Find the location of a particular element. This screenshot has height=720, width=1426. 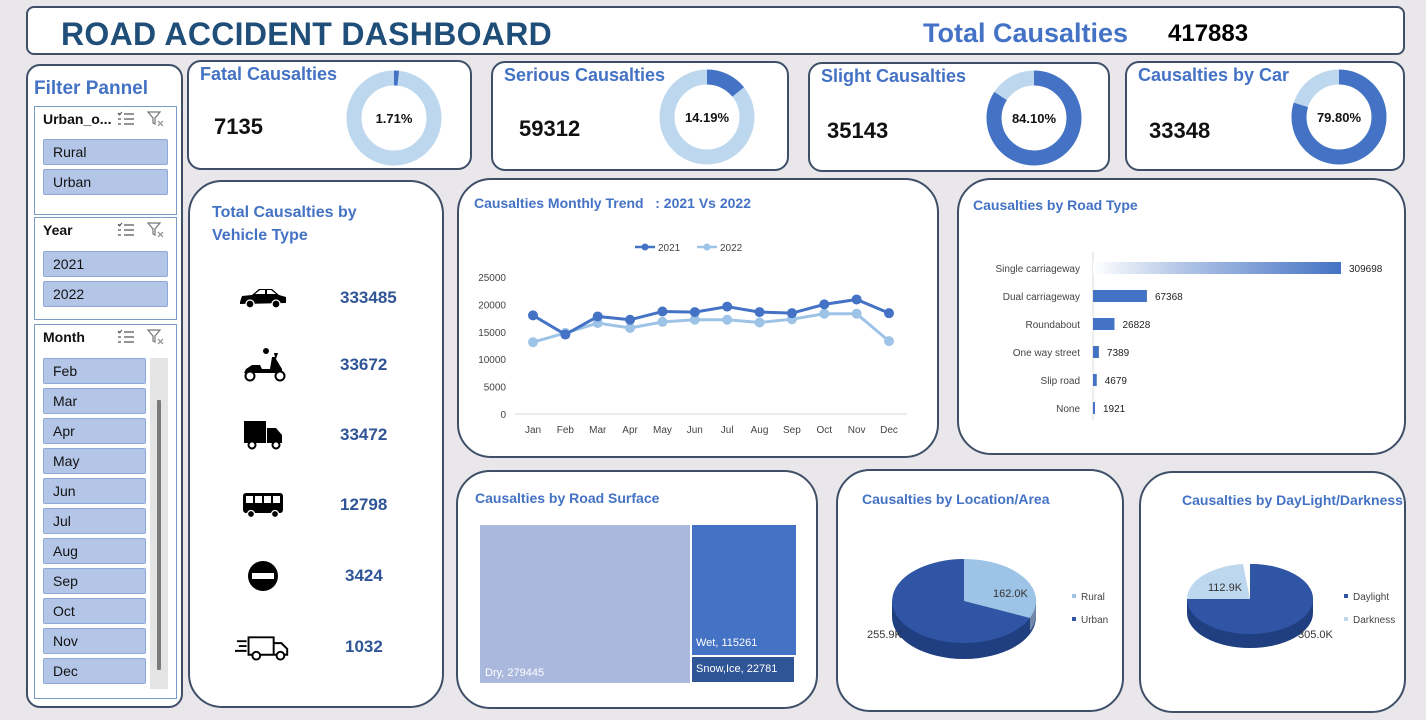

category-label: Roundabout is located at coordinates (1053, 325).